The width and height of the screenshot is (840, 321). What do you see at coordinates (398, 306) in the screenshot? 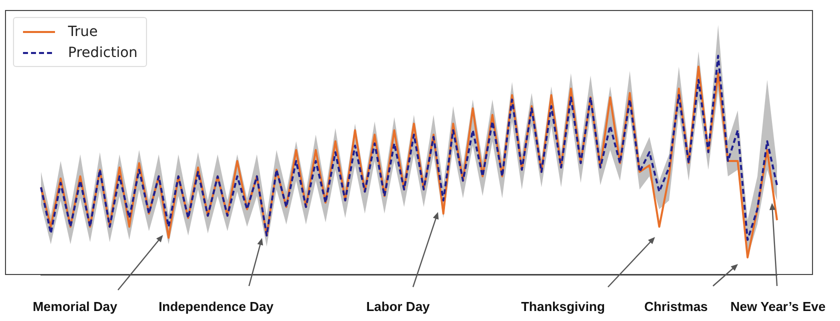
I see `text: Labor Day` at bounding box center [398, 306].